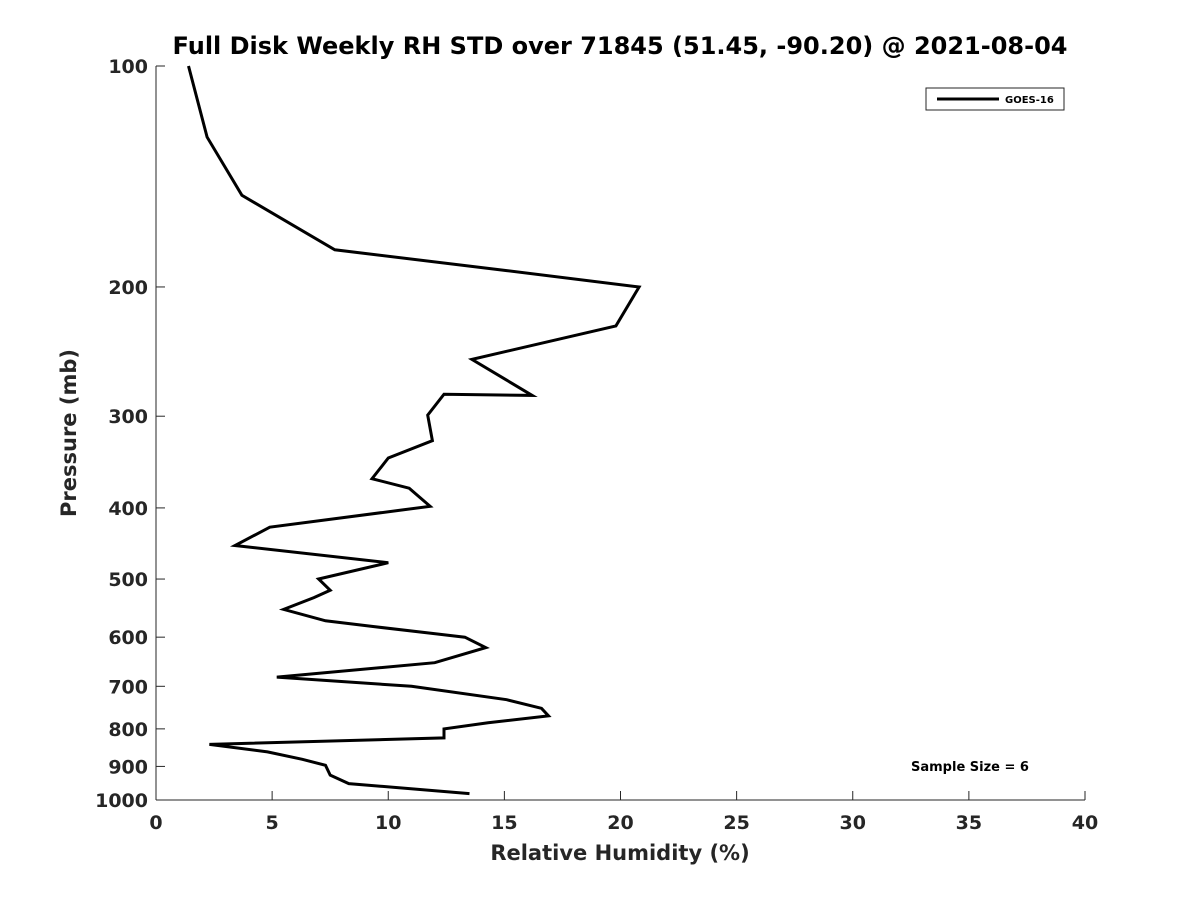 The width and height of the screenshot is (1200, 900). I want to click on x-tick-label: 15, so click(504, 823).